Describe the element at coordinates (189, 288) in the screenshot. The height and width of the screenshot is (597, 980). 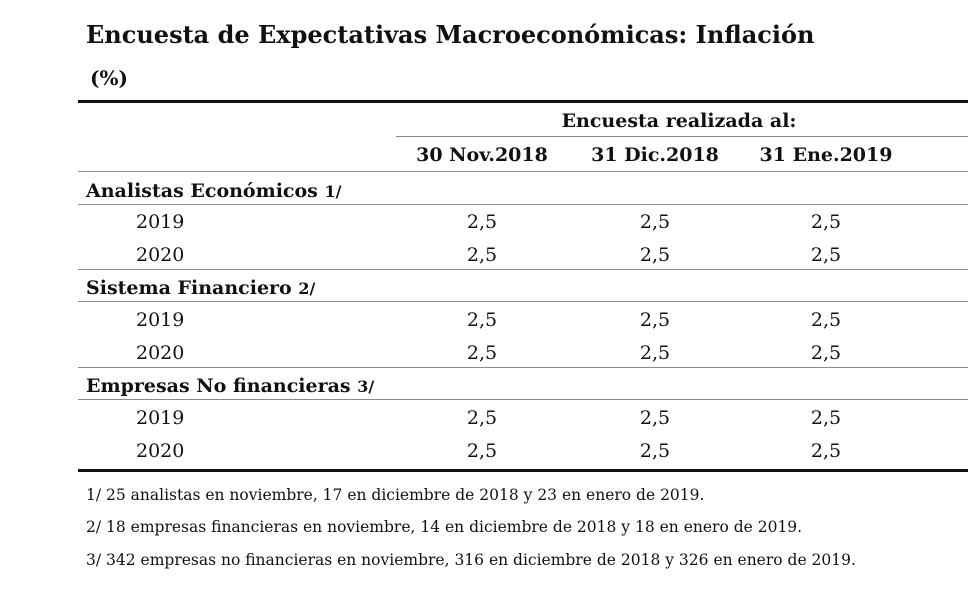
I see `section-name: Sistema Financiero` at that location.